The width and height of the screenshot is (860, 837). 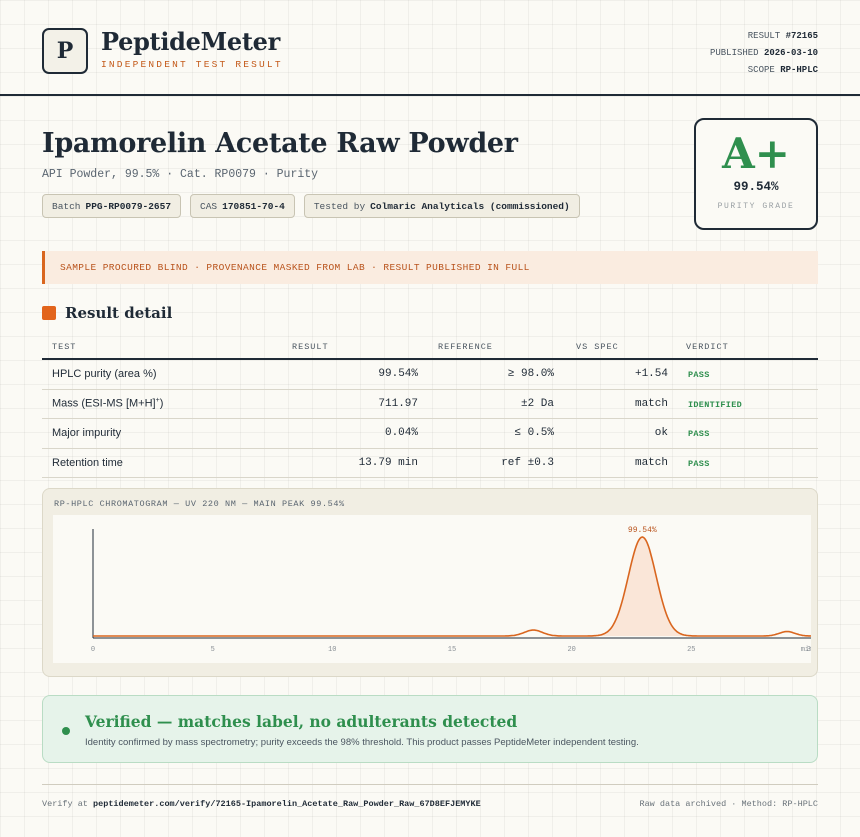 What do you see at coordinates (707, 347) in the screenshot?
I see `col-verdict: VERDICT` at bounding box center [707, 347].